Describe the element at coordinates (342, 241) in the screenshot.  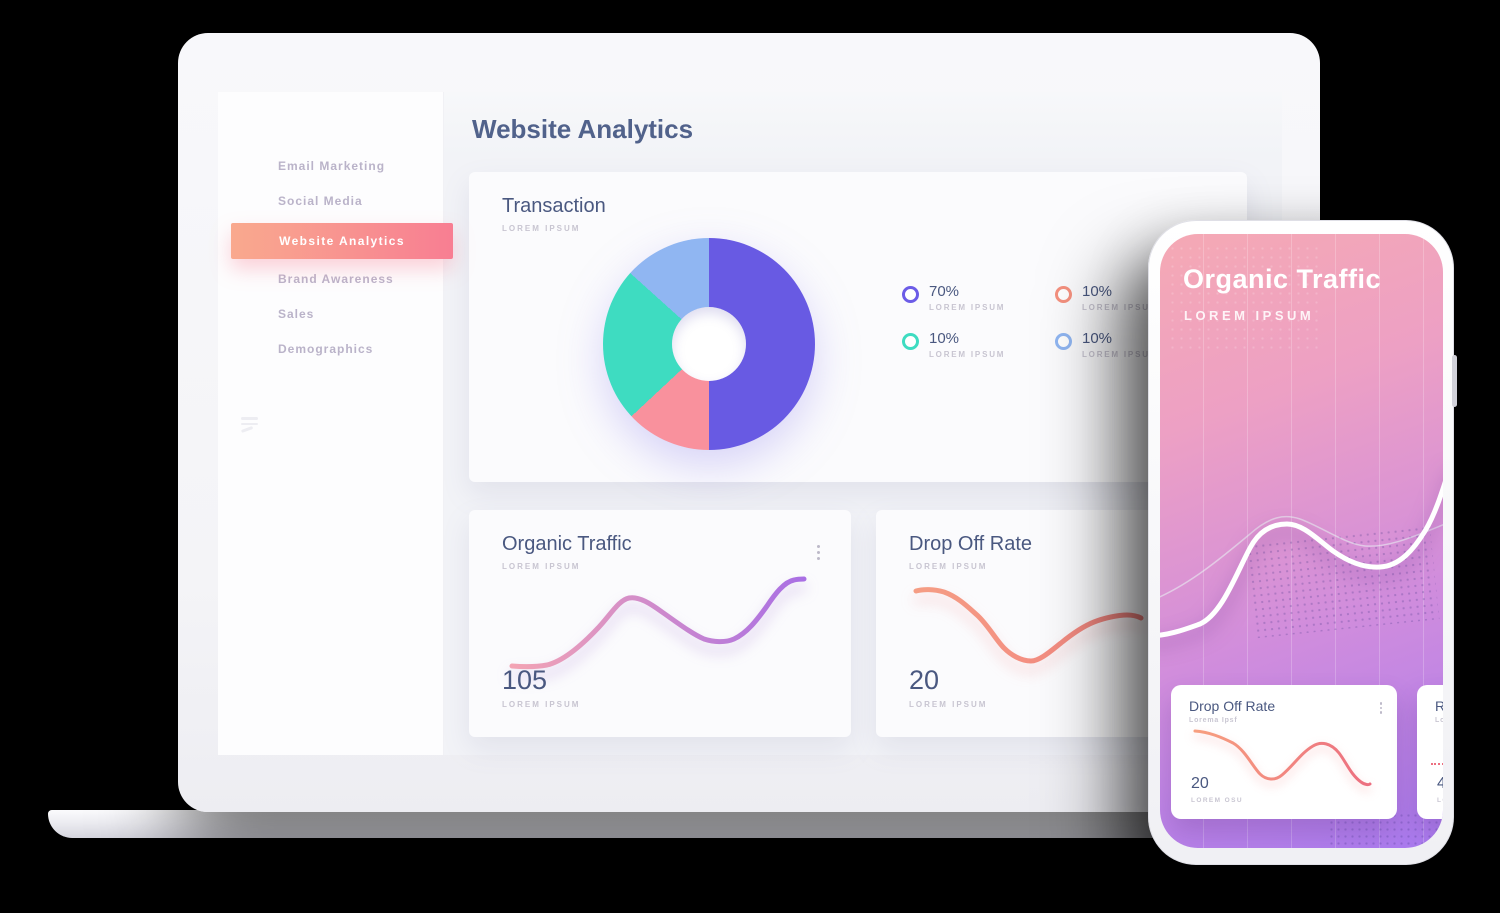
I see `sidebar-item-website-analytics: Website Analytics` at that location.